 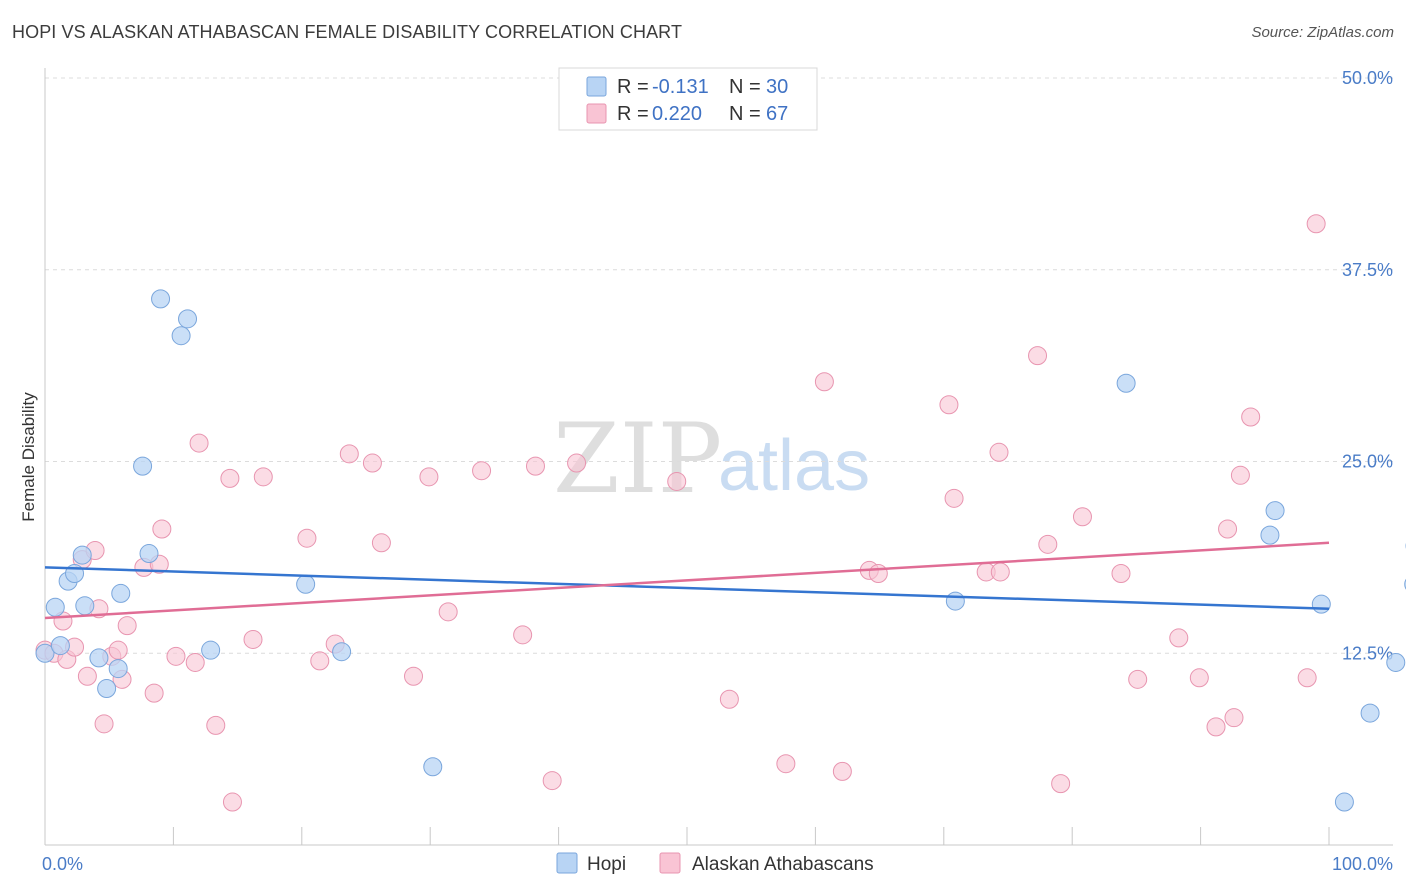 I want to click on trend-lines, so click(x=687, y=580).